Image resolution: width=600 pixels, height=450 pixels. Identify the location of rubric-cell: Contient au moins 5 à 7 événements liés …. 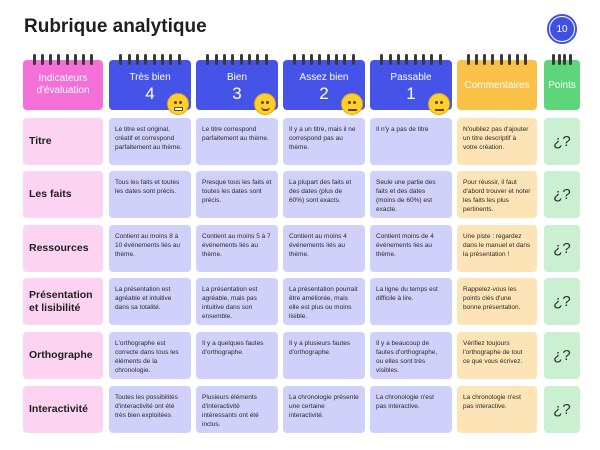
(237, 248).